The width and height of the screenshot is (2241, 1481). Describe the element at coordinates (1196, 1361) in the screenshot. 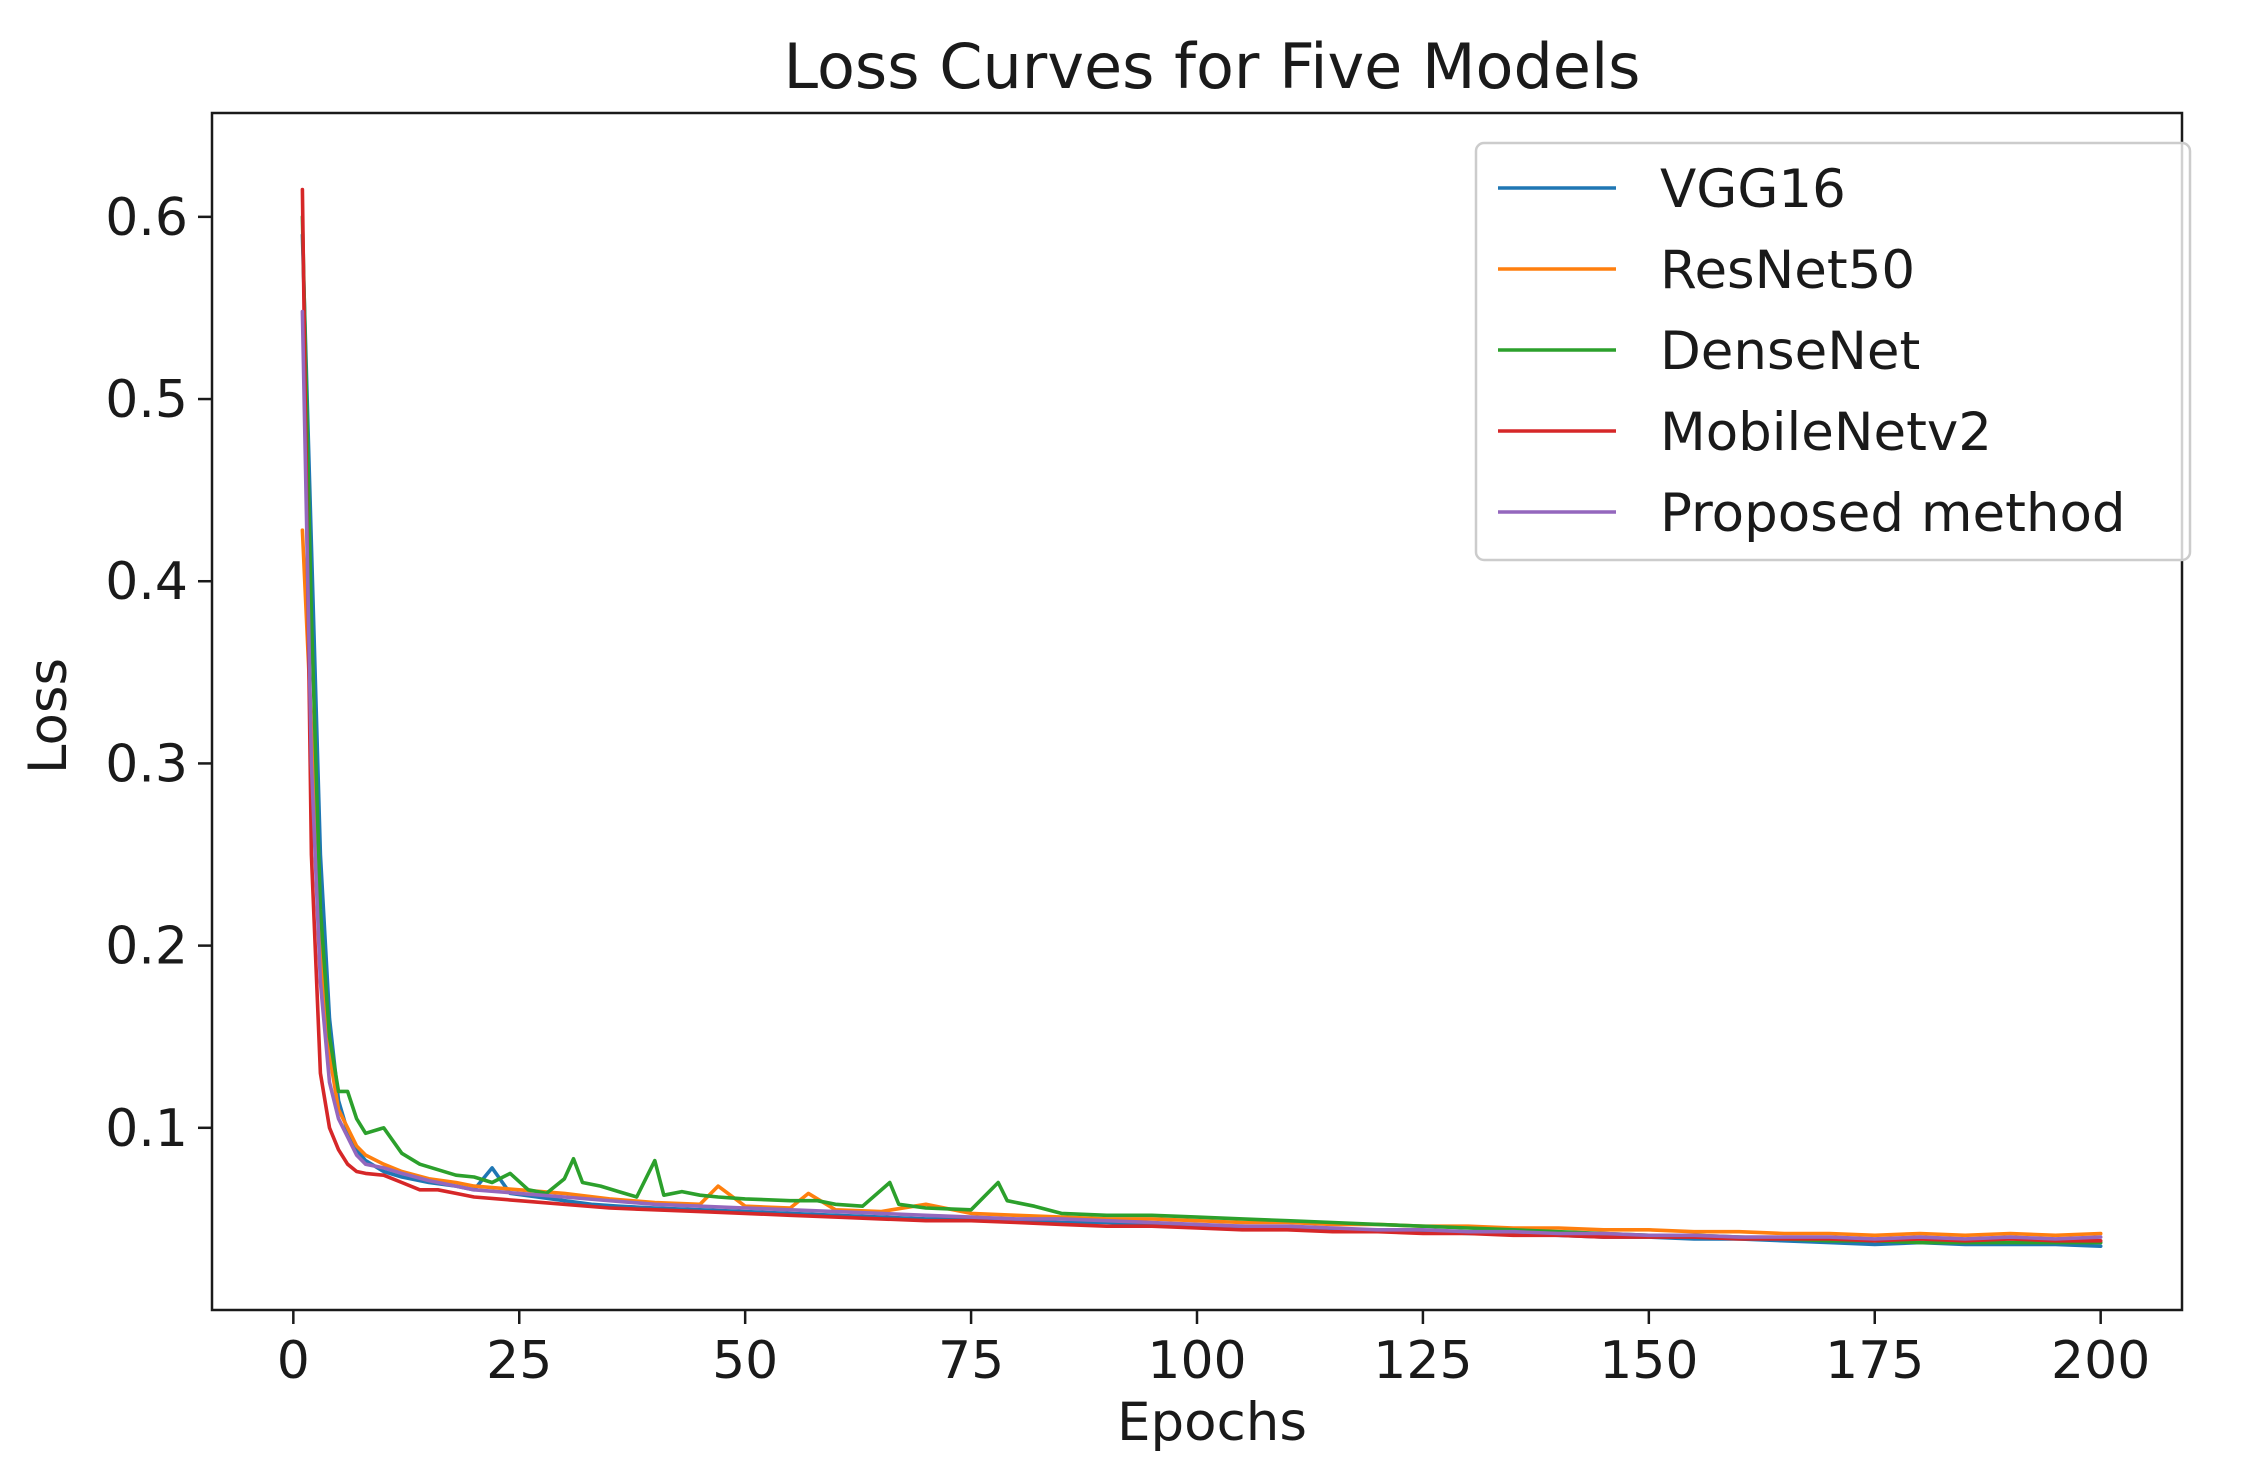

I see `x-tick-label: 100` at that location.